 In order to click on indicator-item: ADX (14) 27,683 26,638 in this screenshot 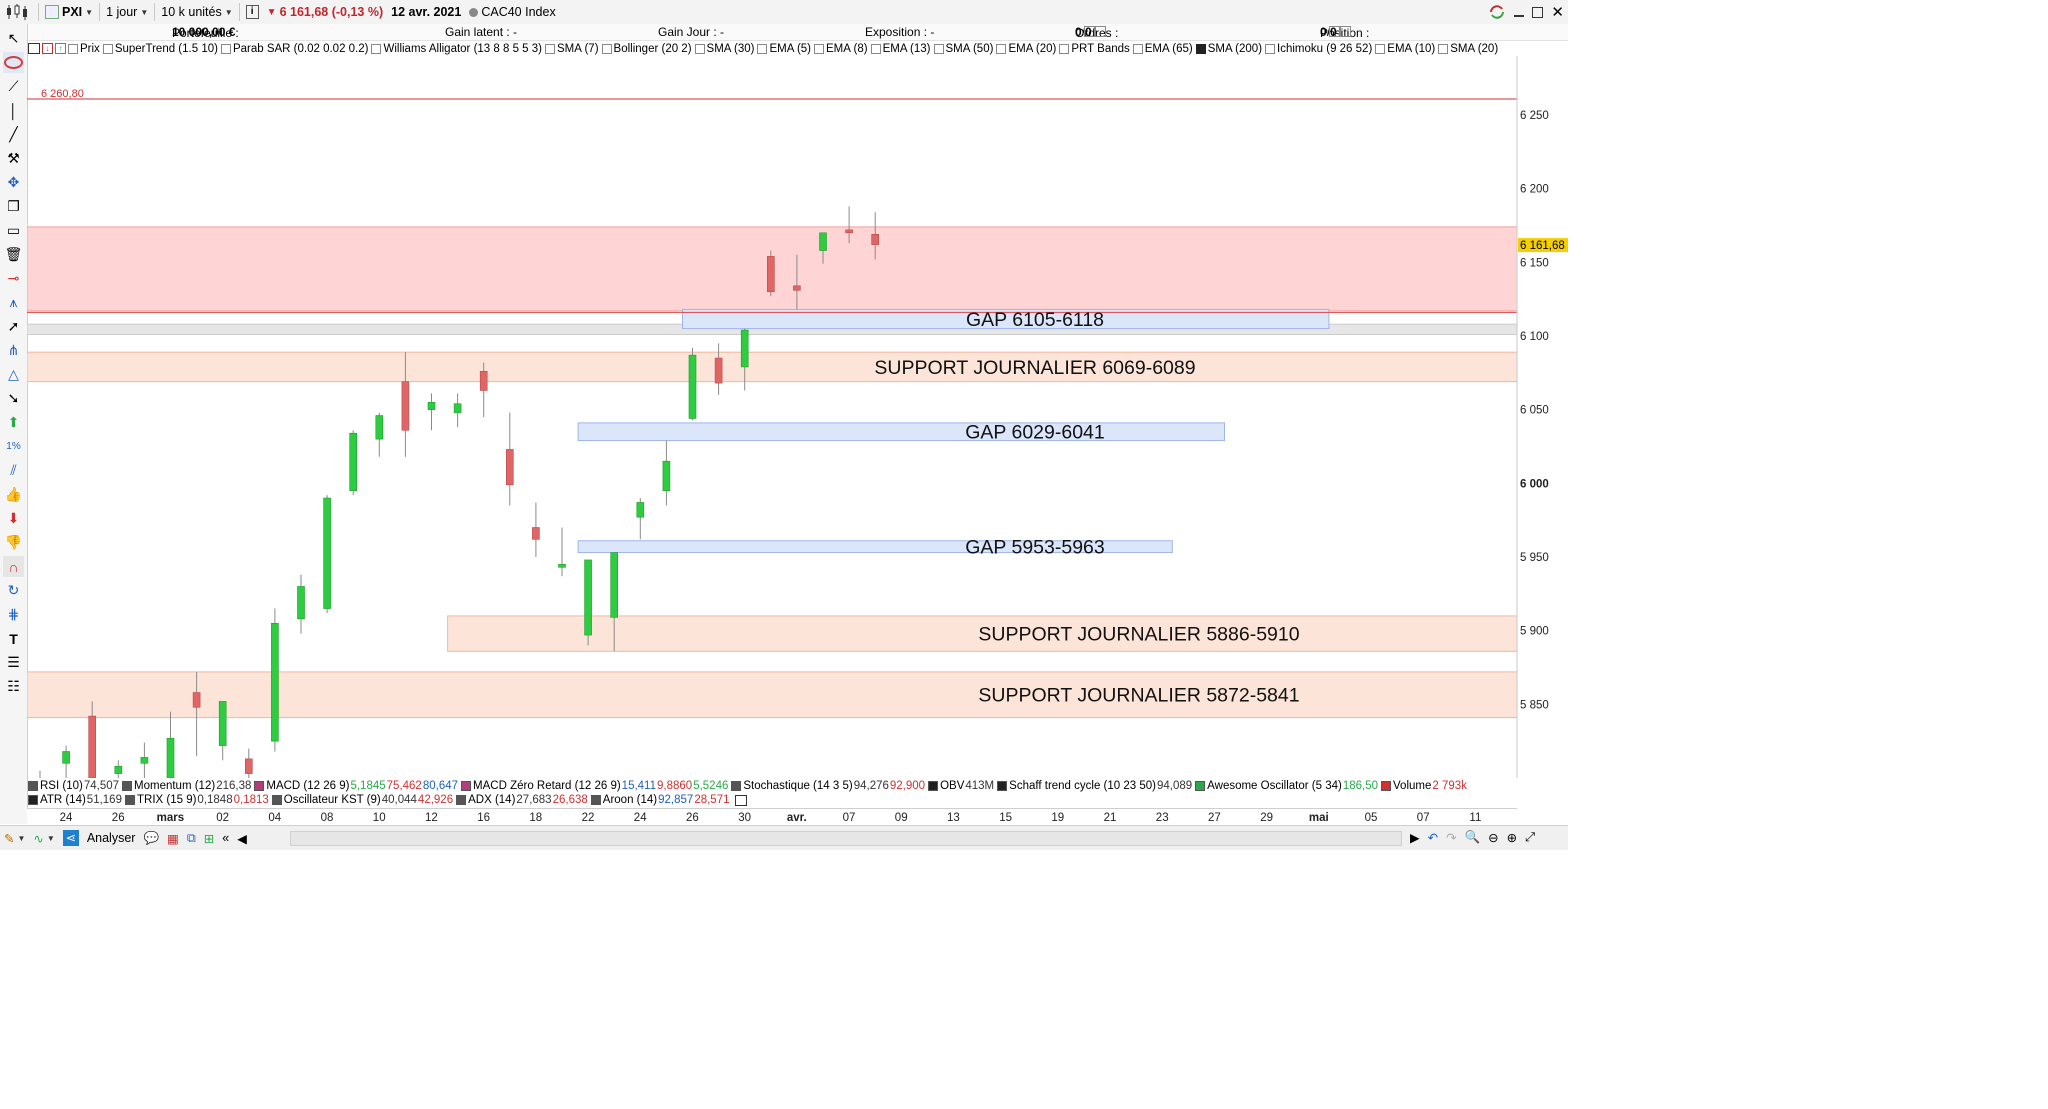, I will do `click(522, 800)`.